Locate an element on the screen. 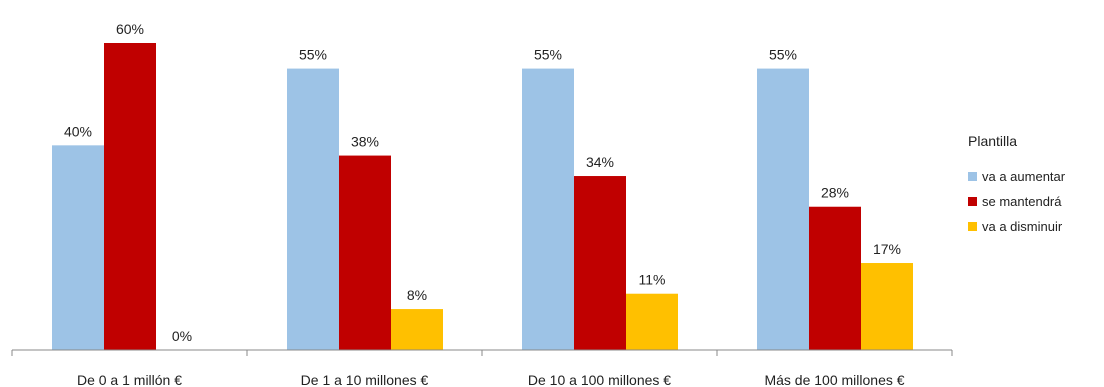  data-label: 8% is located at coordinates (417, 295).